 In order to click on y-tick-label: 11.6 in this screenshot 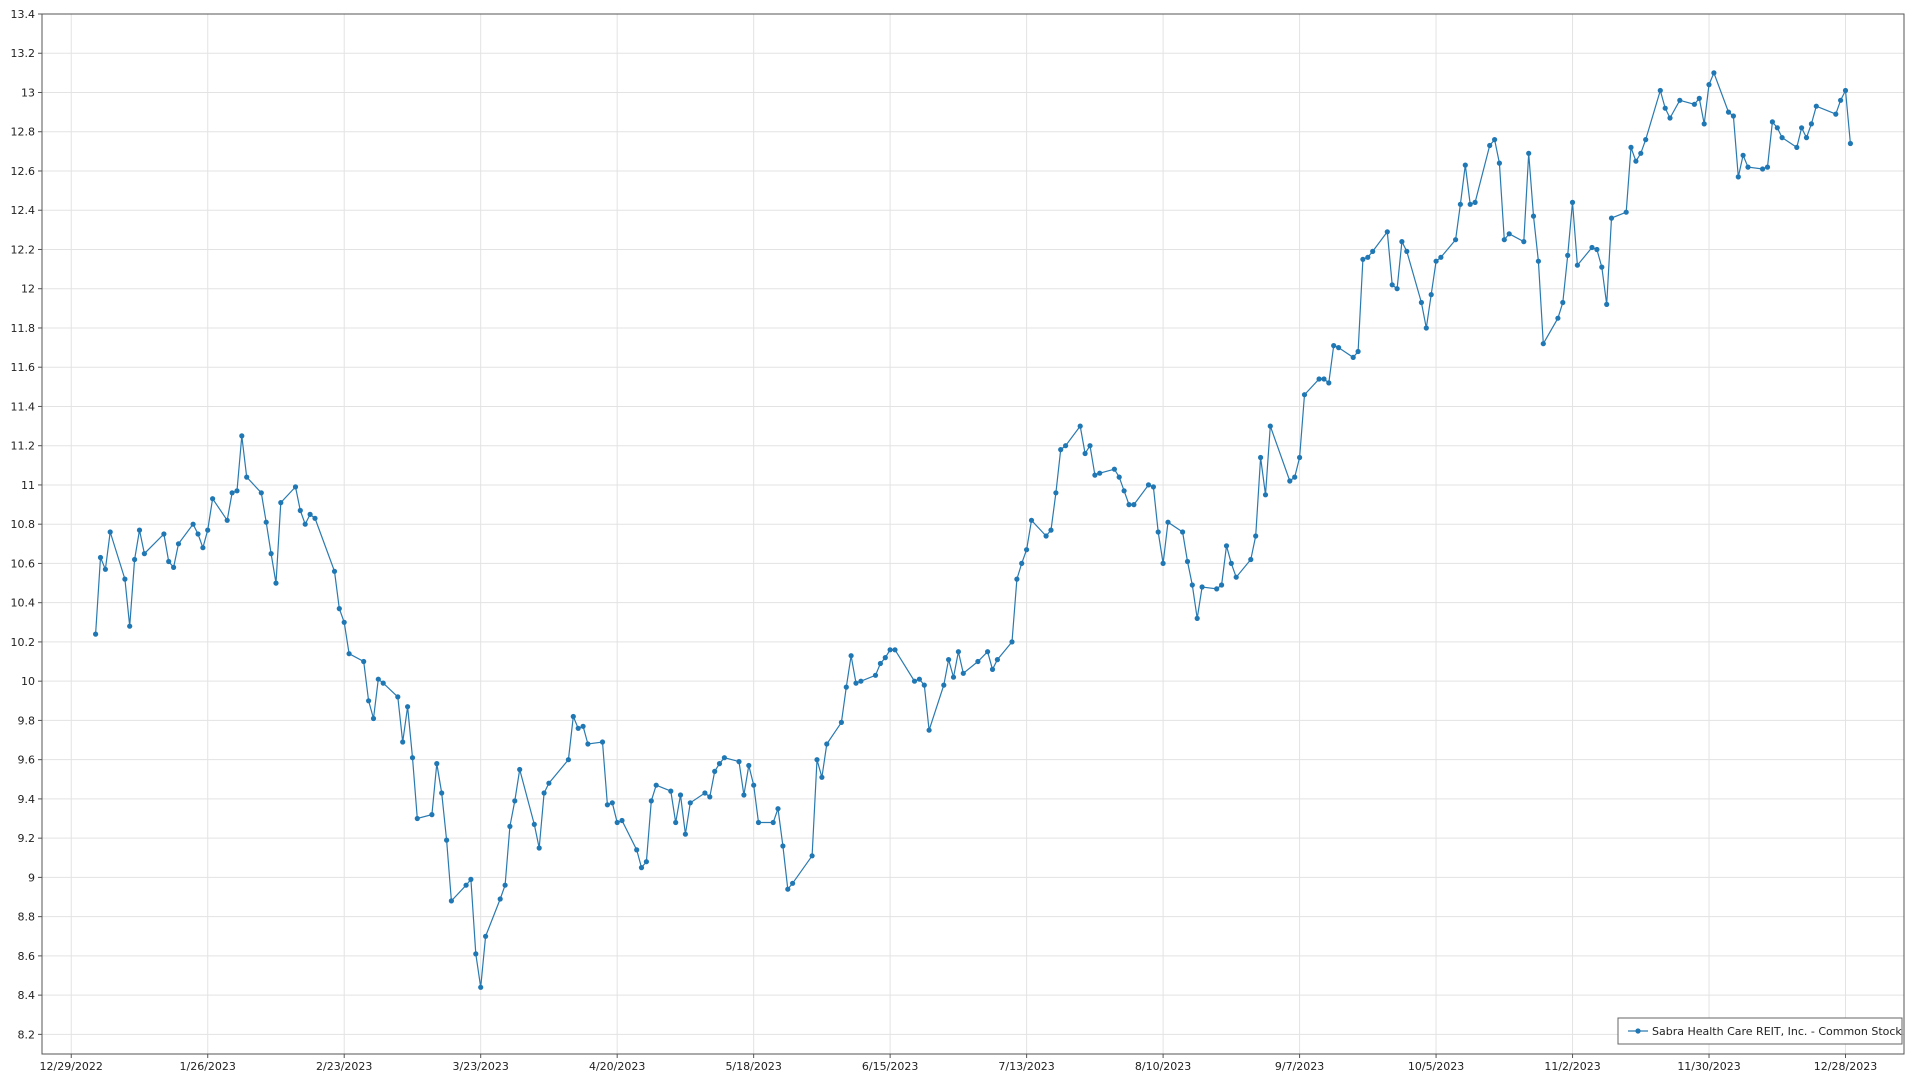, I will do `click(23, 367)`.